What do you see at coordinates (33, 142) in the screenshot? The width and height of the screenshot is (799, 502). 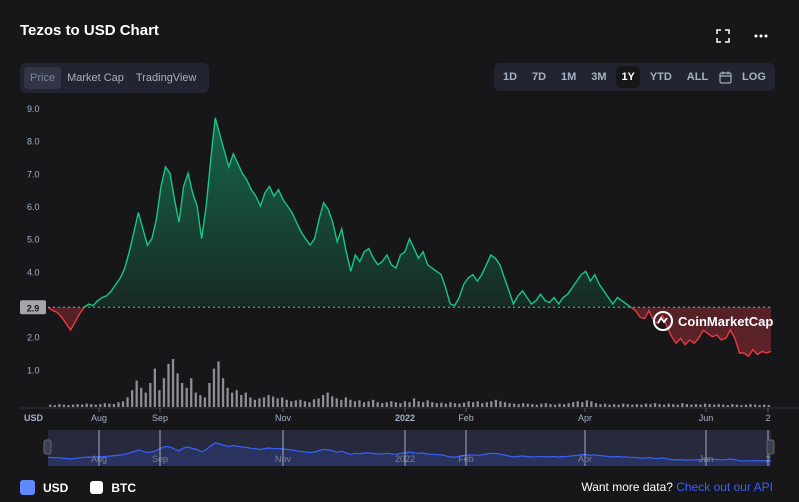 I see `y-tick-label: 8.0` at bounding box center [33, 142].